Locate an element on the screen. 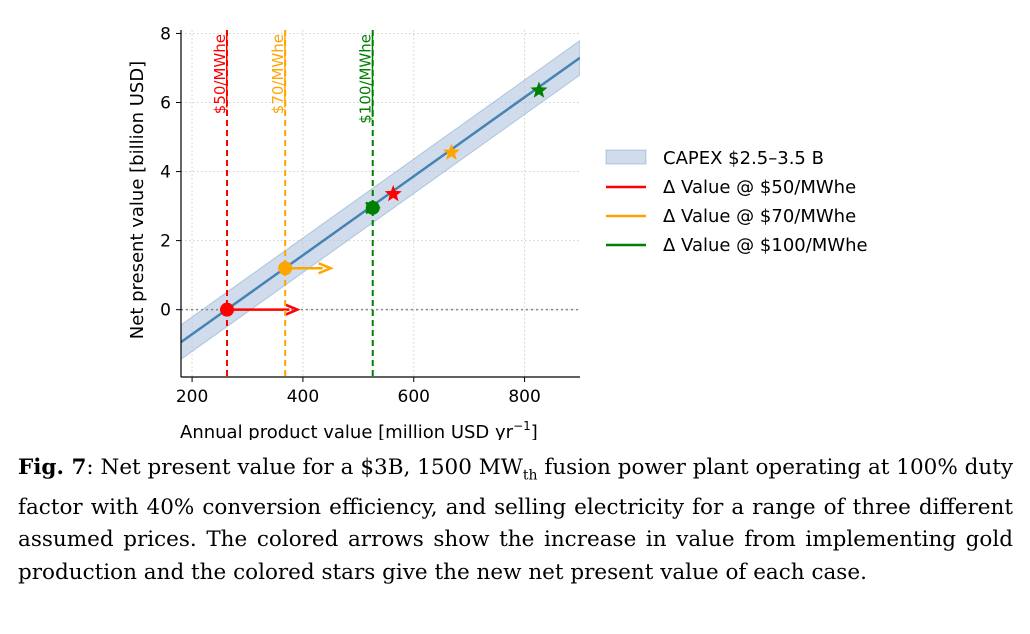 The image size is (1030, 634). legend-swatch-band is located at coordinates (626, 157).